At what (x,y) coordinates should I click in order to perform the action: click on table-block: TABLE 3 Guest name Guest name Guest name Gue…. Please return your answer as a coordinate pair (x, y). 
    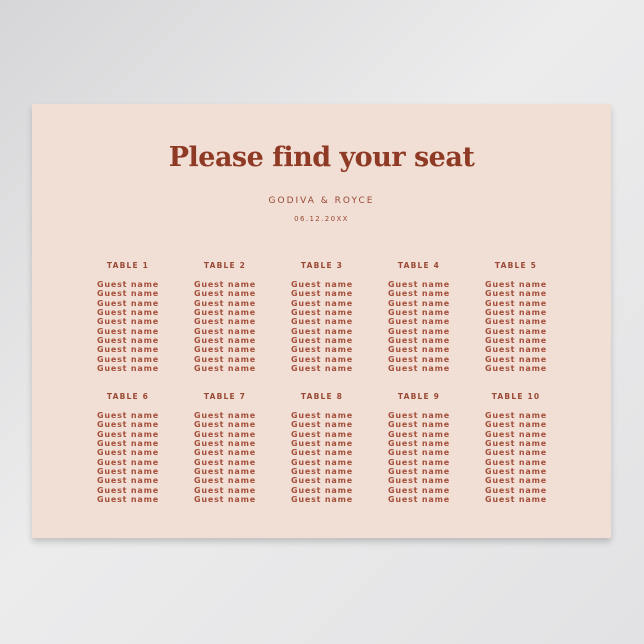
    Looking at the image, I should click on (322, 317).